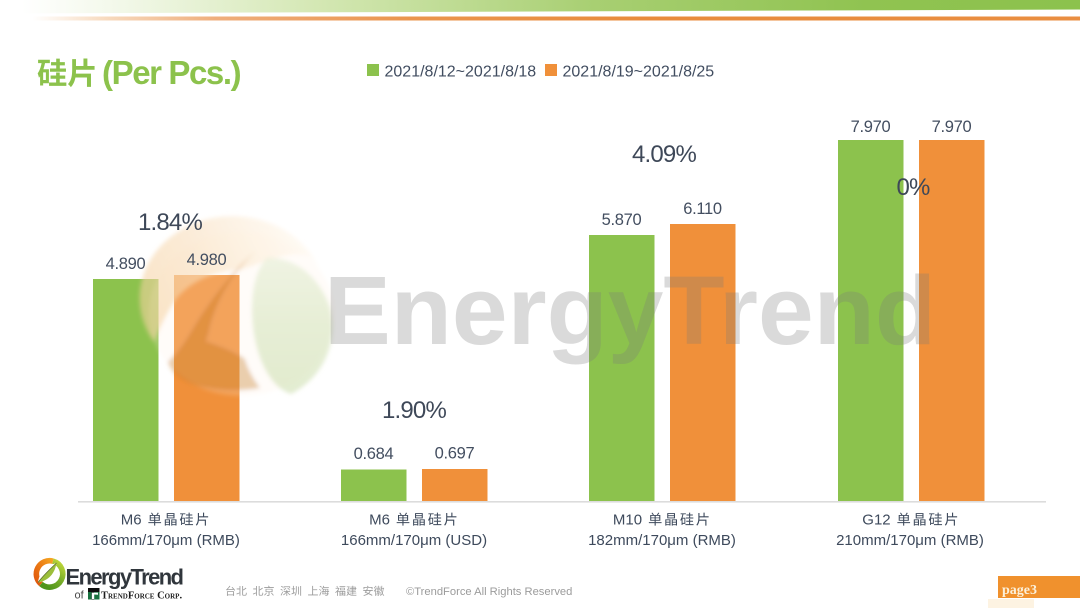 The width and height of the screenshot is (1080, 608). Describe the element at coordinates (910, 540) in the screenshot. I see `svg-text: 210mm/170μm (RMB)` at that location.